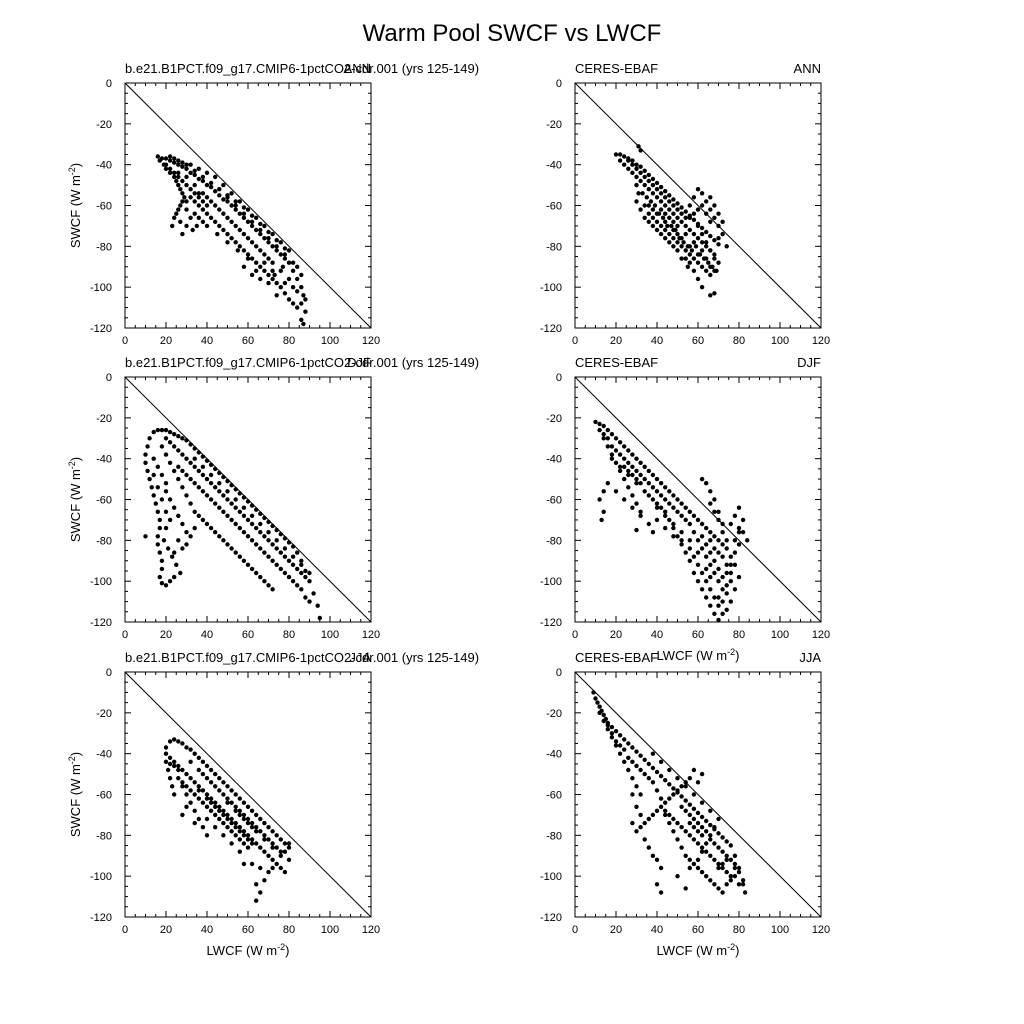 The image size is (1024, 1024). I want to click on x-tick-label: 20, so click(166, 930).